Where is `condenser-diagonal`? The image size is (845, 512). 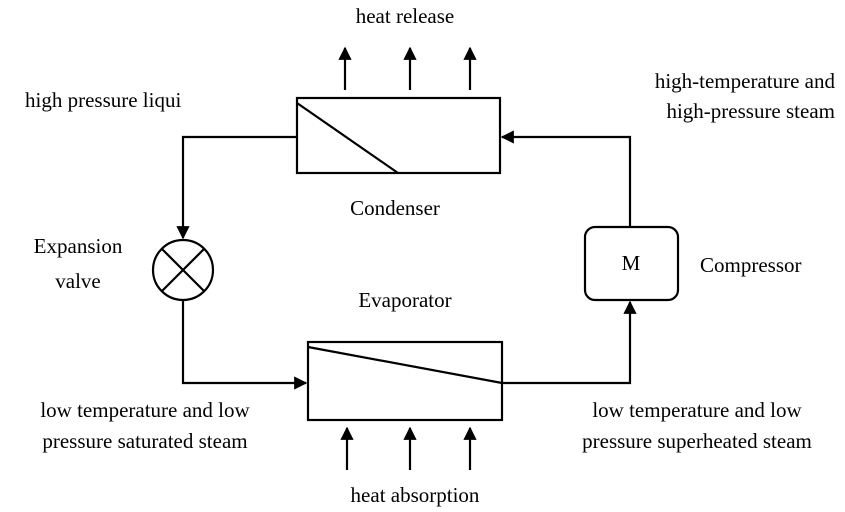
condenser-diagonal is located at coordinates (347, 138).